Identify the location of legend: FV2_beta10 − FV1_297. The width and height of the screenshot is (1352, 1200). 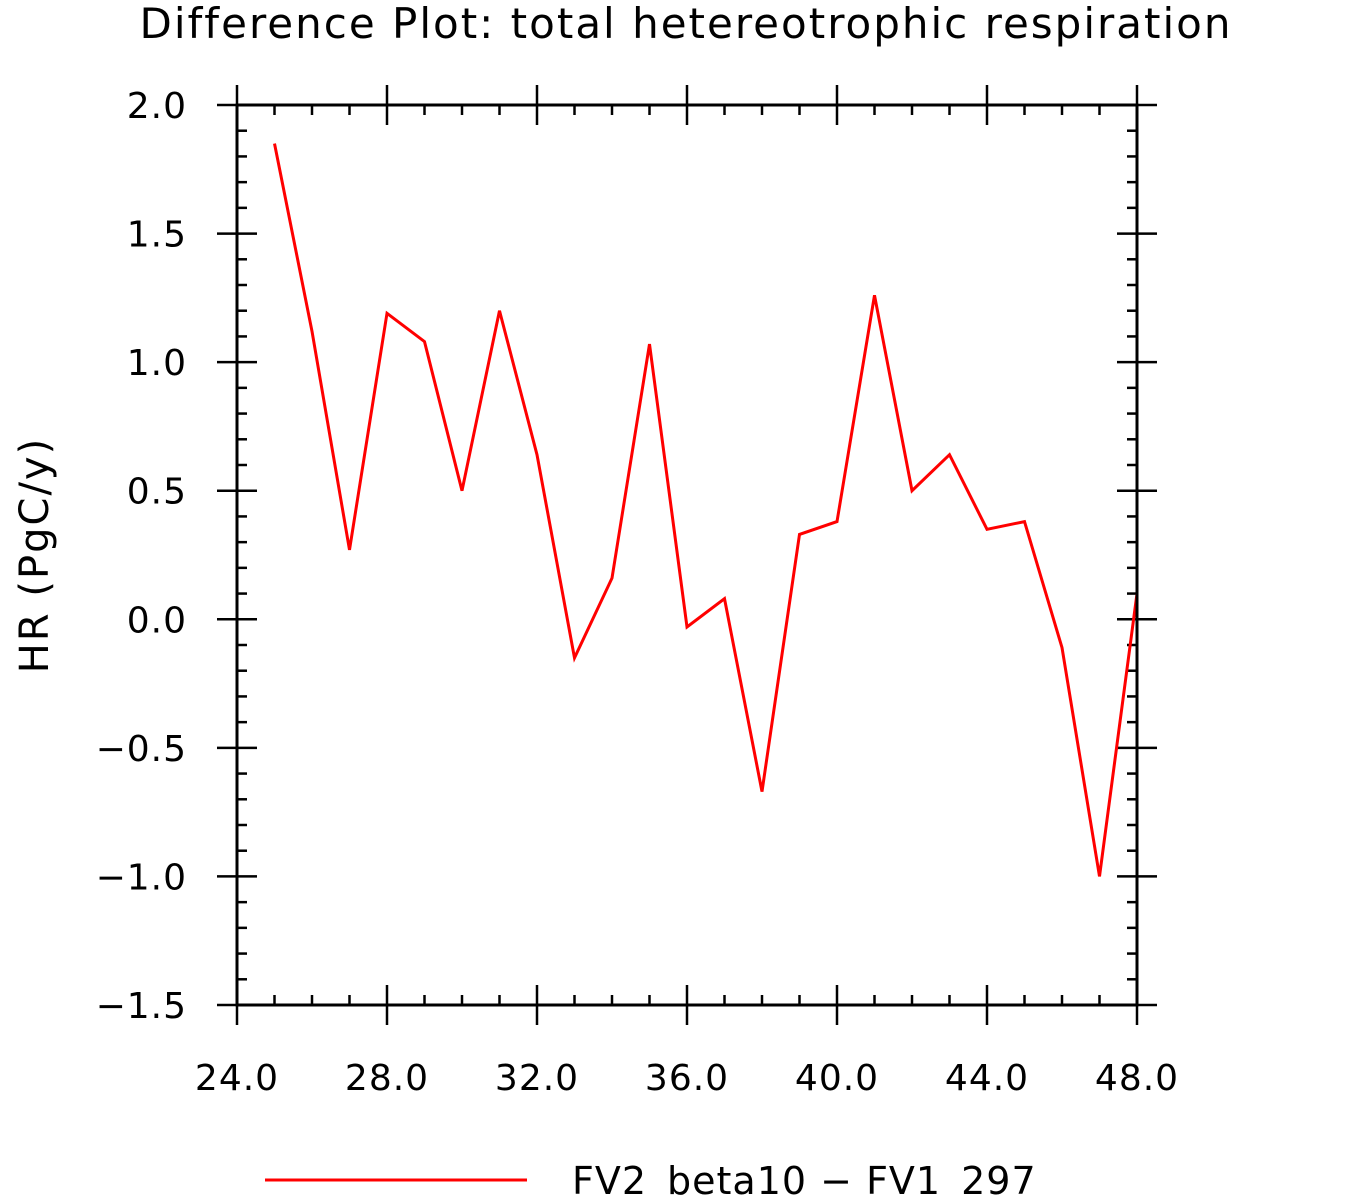
(651, 1179).